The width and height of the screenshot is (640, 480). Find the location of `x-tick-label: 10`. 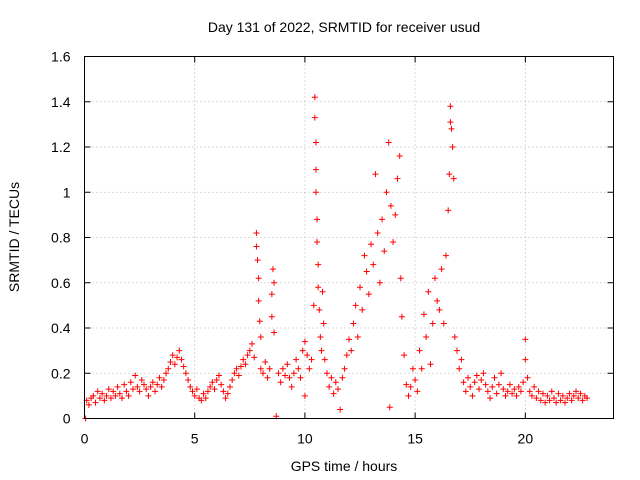

x-tick-label: 10 is located at coordinates (305, 439).